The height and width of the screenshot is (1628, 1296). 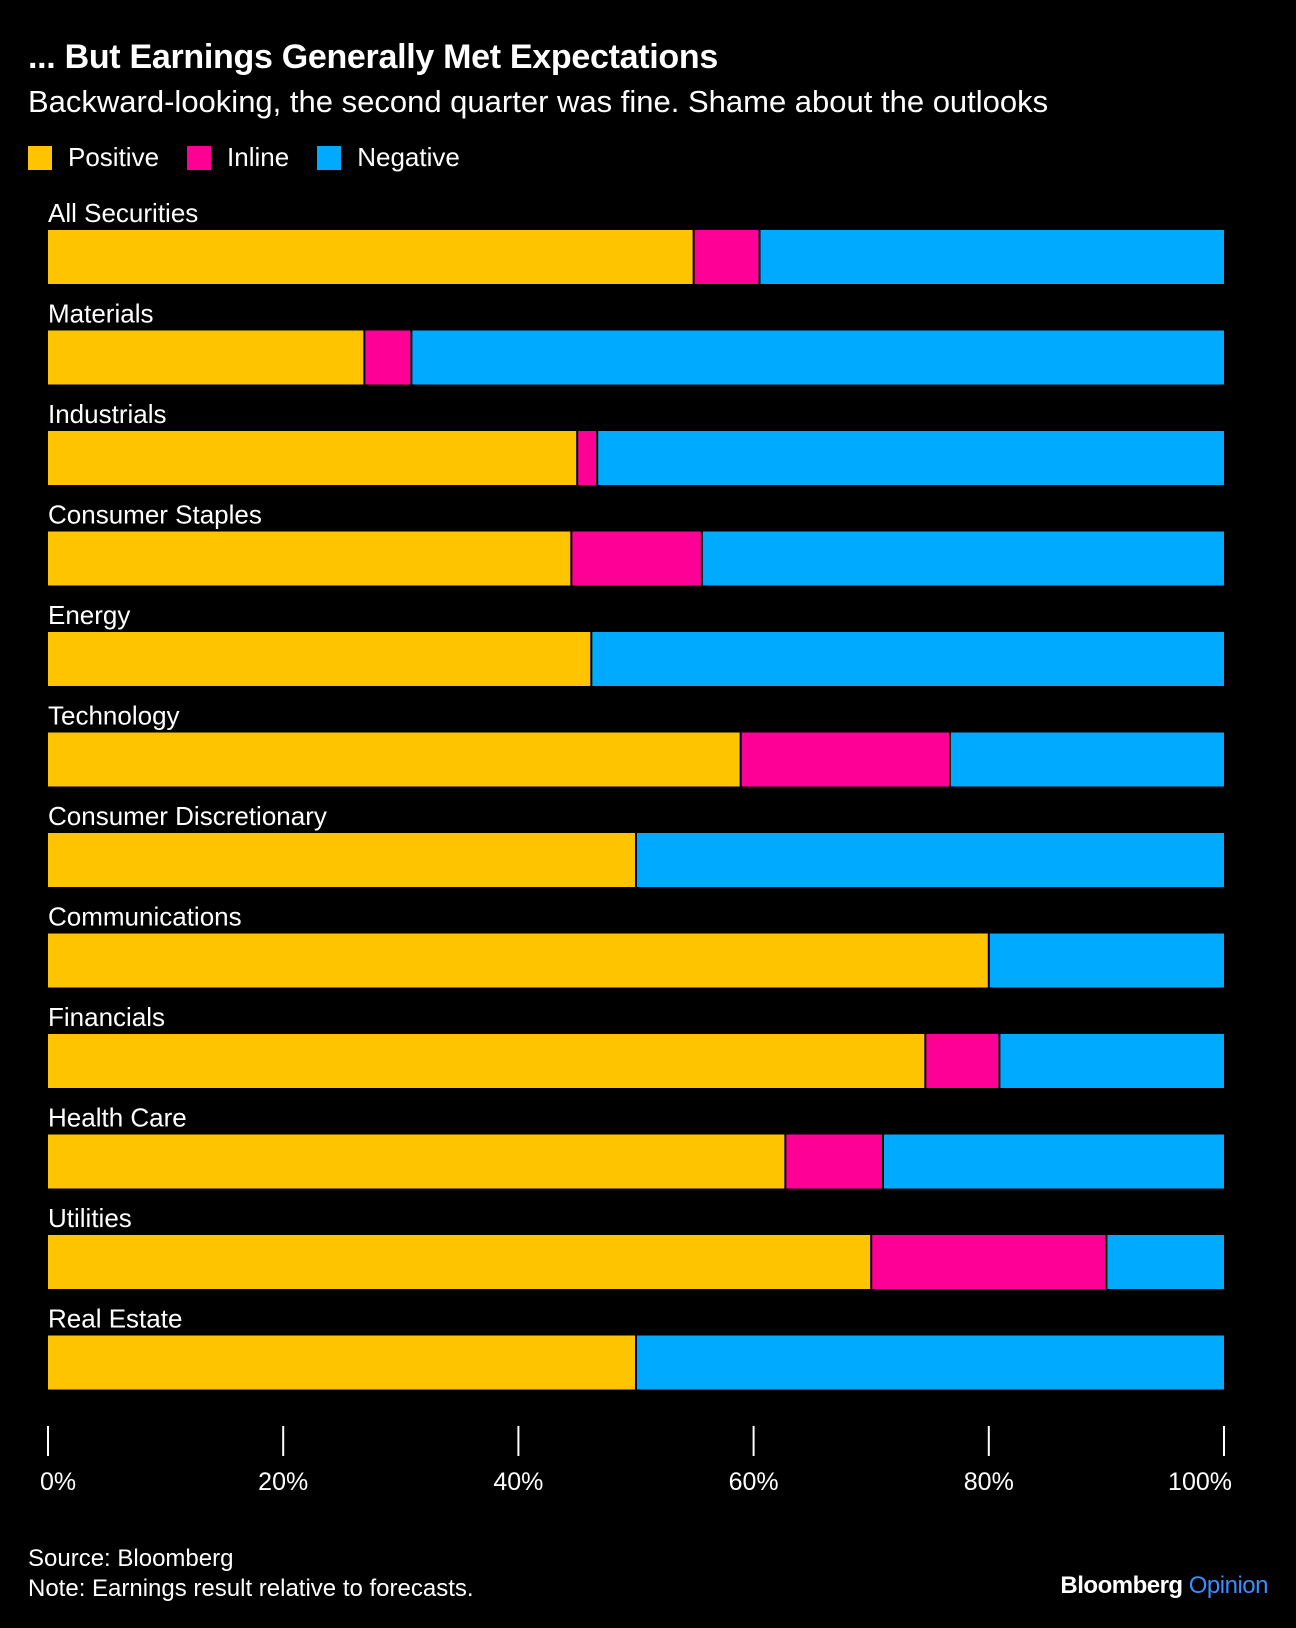 I want to click on bar-consumer-staples-negative, so click(x=962, y=558).